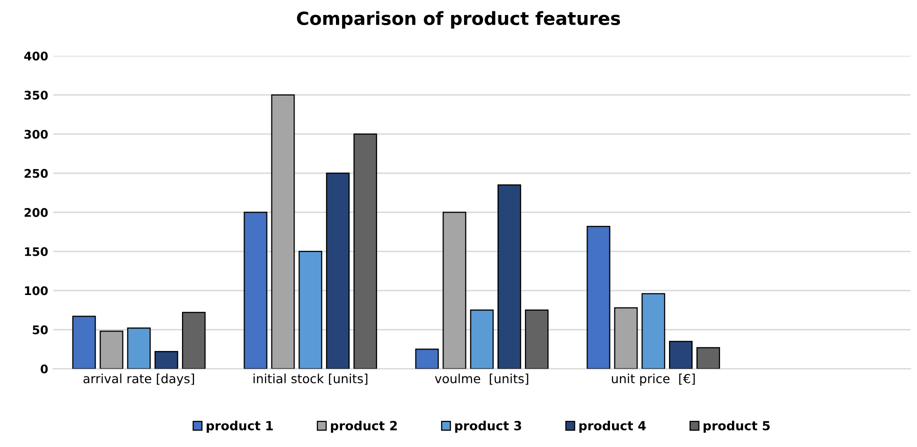 Image resolution: width=917 pixels, height=447 pixels. I want to click on y-tick-label: 50, so click(40, 329).